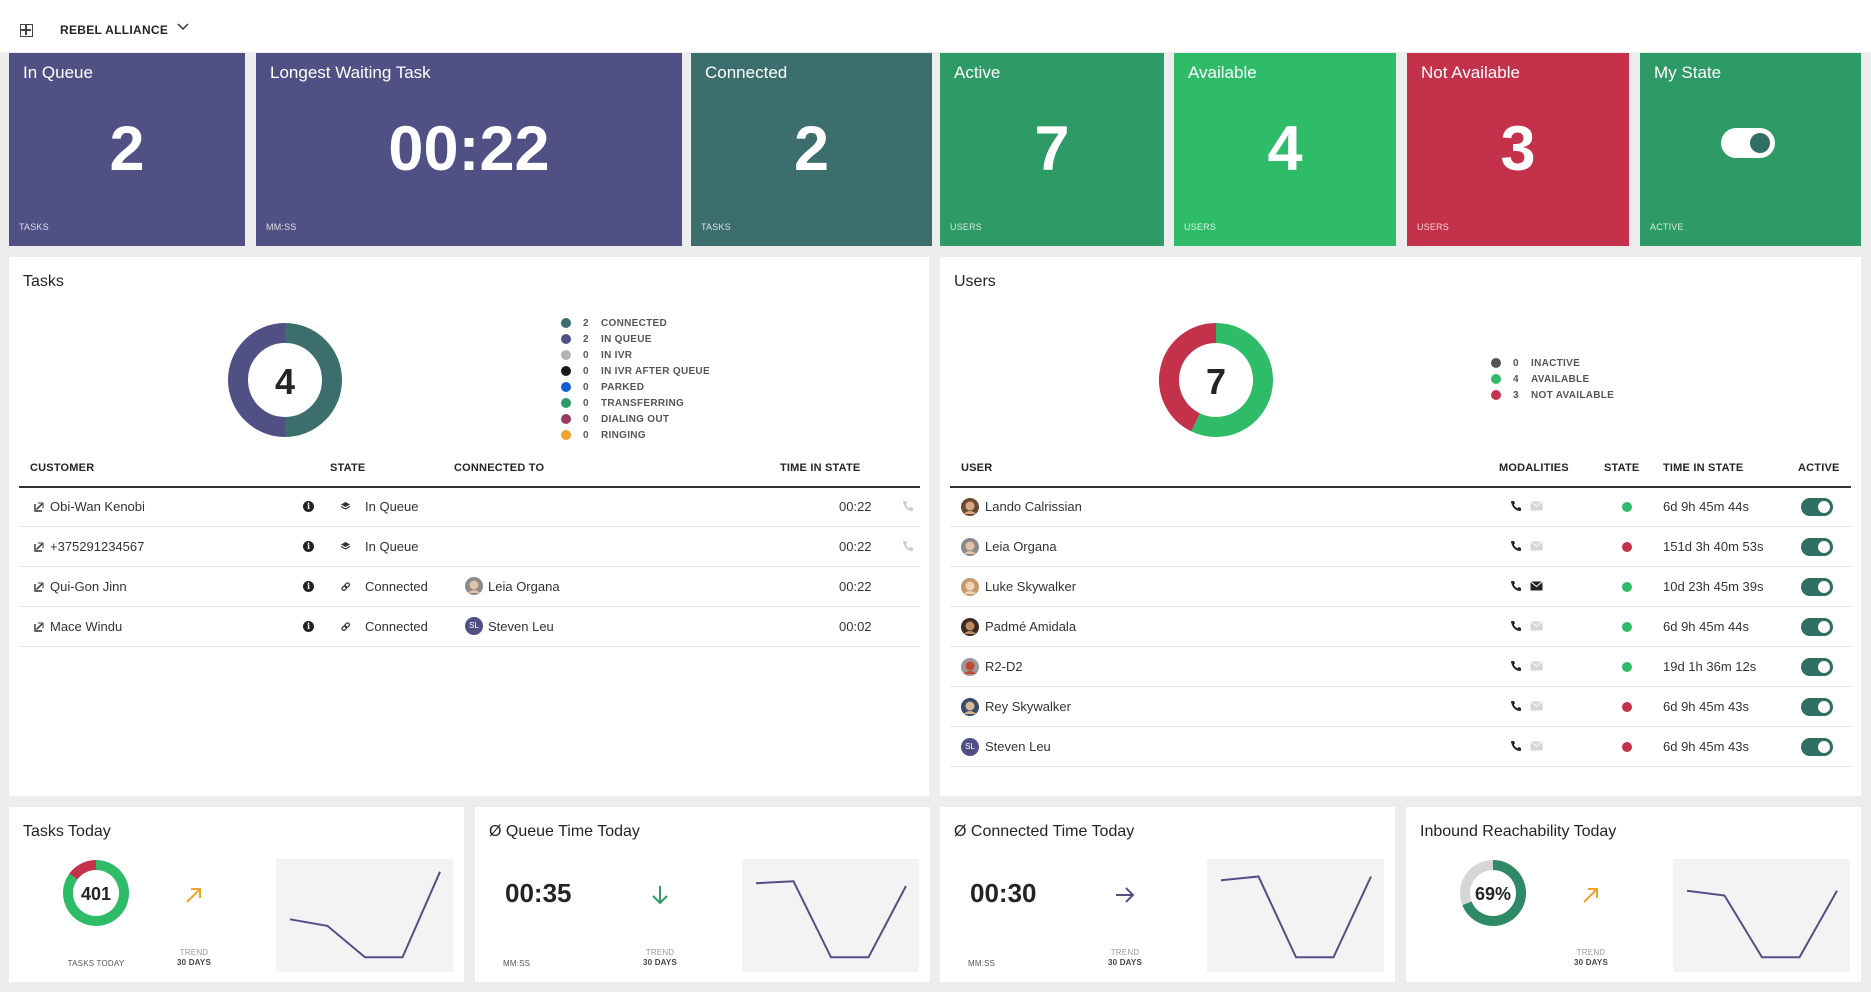 This screenshot has width=1871, height=992. Describe the element at coordinates (1004, 666) in the screenshot. I see `user-name: R2-D2` at that location.